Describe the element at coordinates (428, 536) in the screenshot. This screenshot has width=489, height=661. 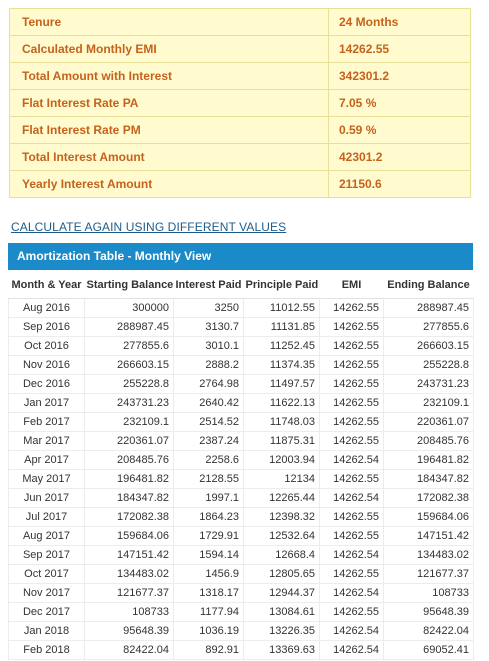
I see `cell-ending-balance: 147151.42` at that location.